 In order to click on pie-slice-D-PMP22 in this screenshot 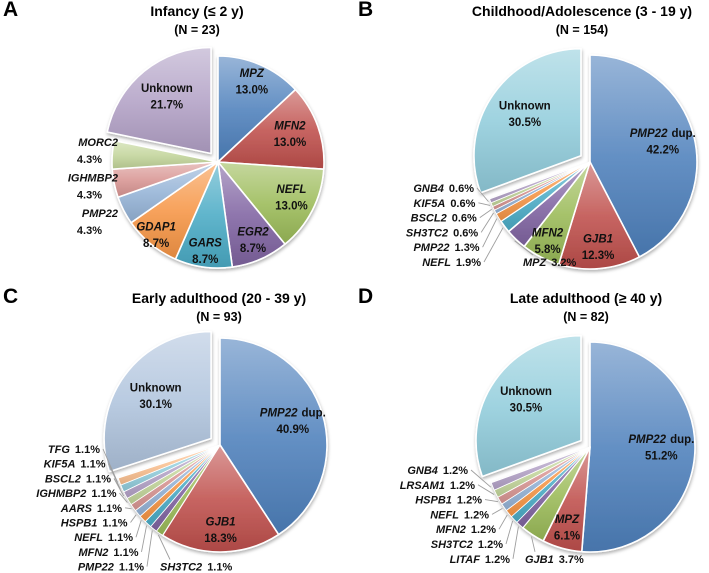, I will do `click(638, 447)`.